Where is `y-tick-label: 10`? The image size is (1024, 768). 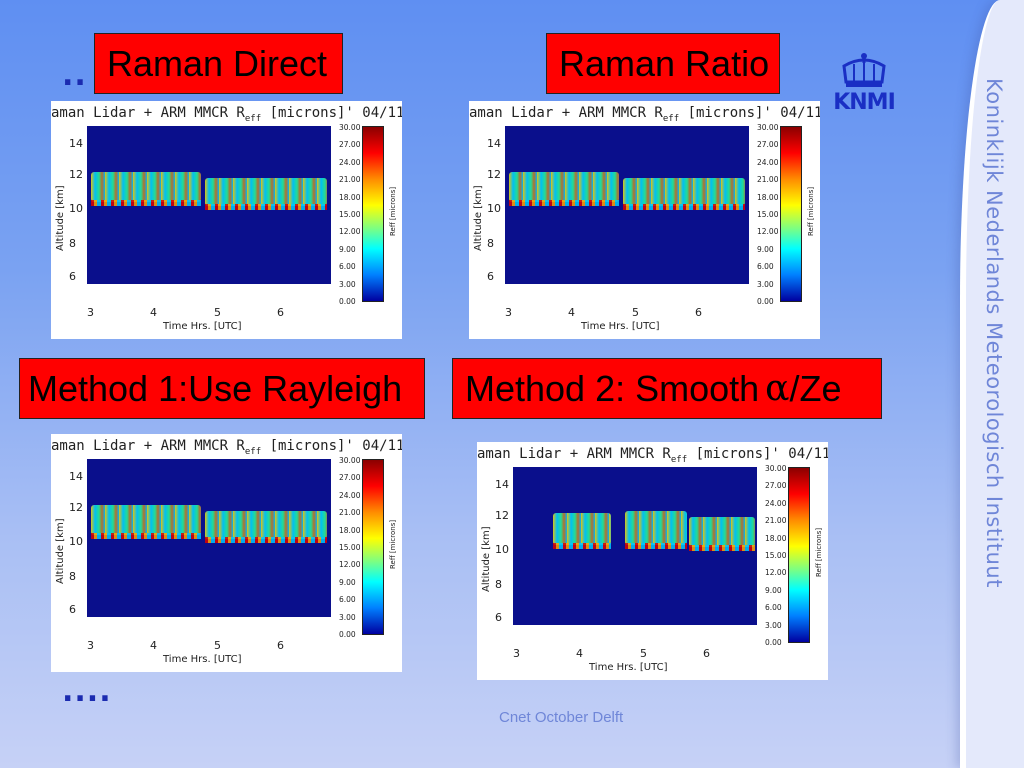
y-tick-label: 10 is located at coordinates (502, 549).